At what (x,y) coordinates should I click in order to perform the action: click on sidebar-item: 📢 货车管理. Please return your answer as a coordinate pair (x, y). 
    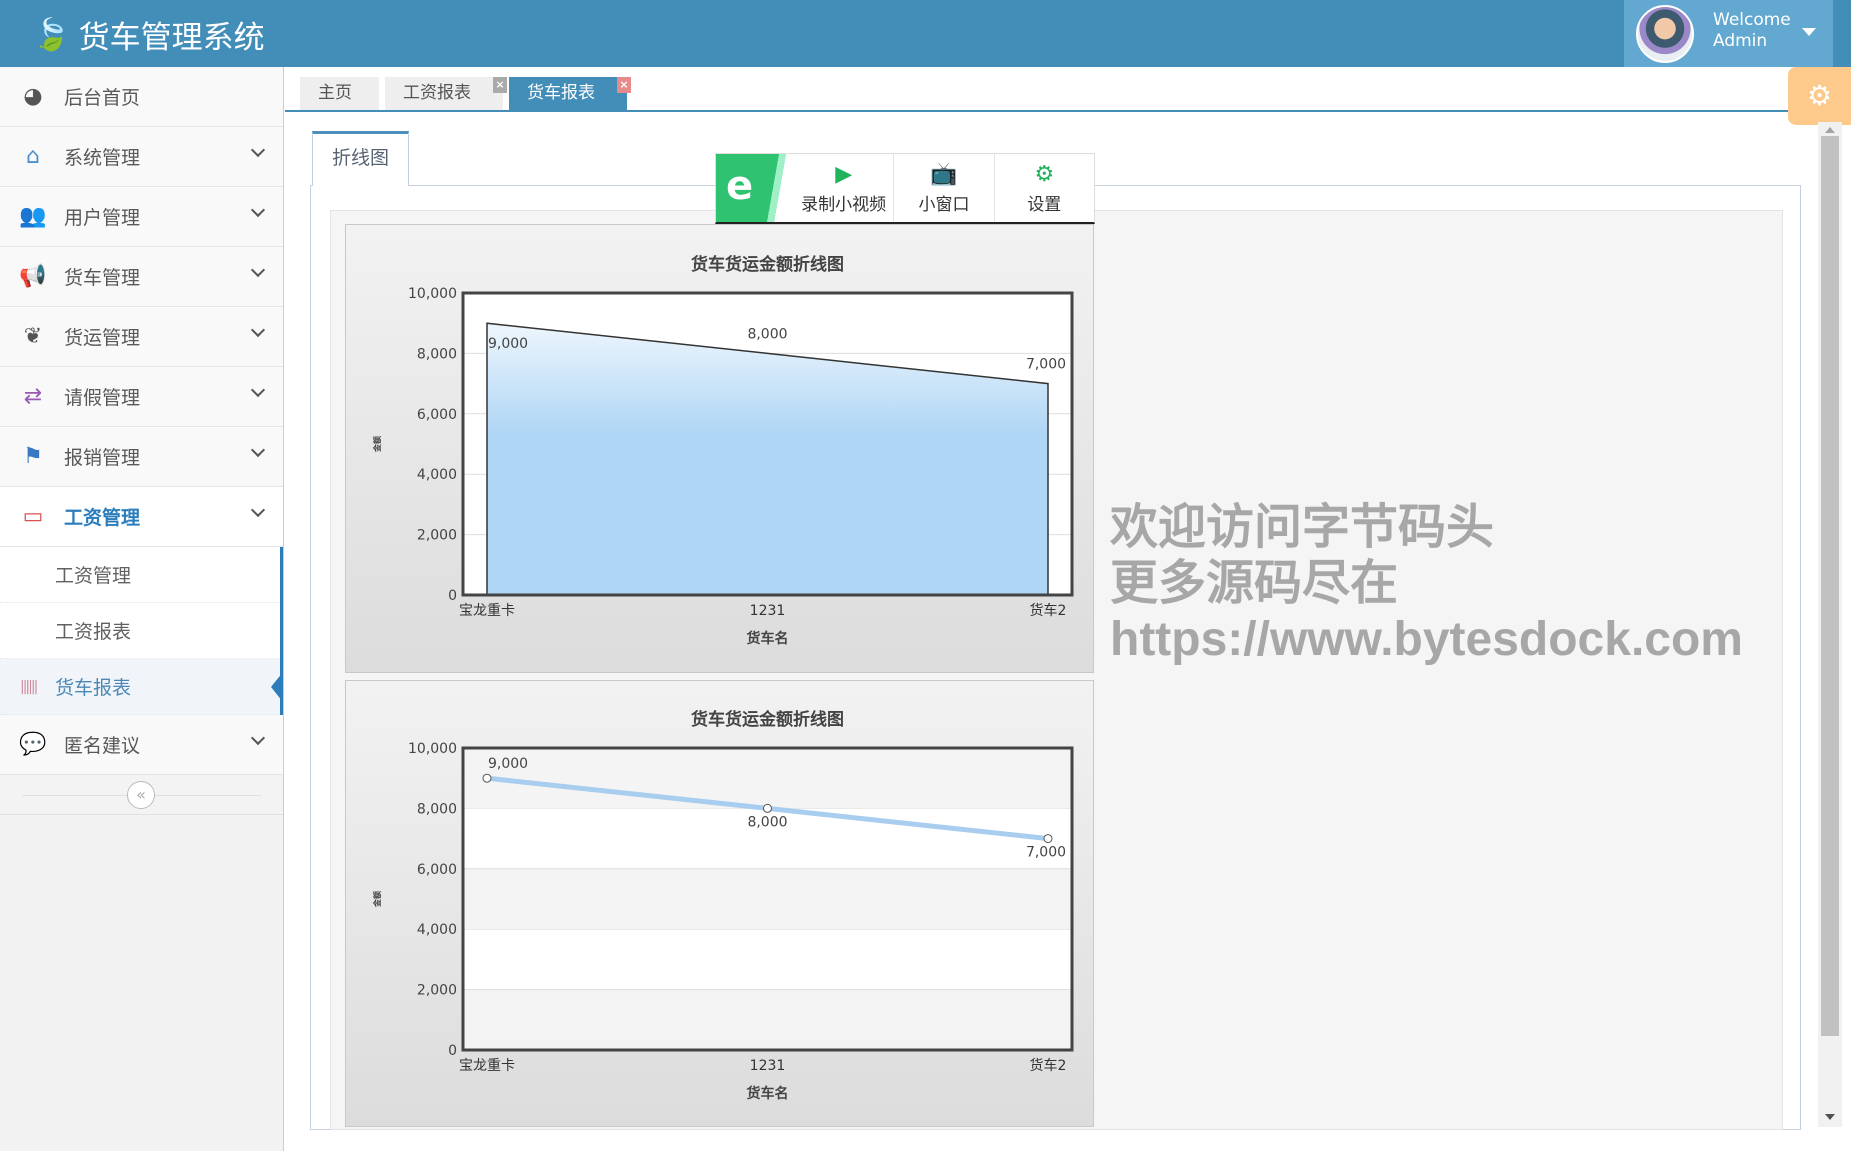
    Looking at the image, I should click on (141, 277).